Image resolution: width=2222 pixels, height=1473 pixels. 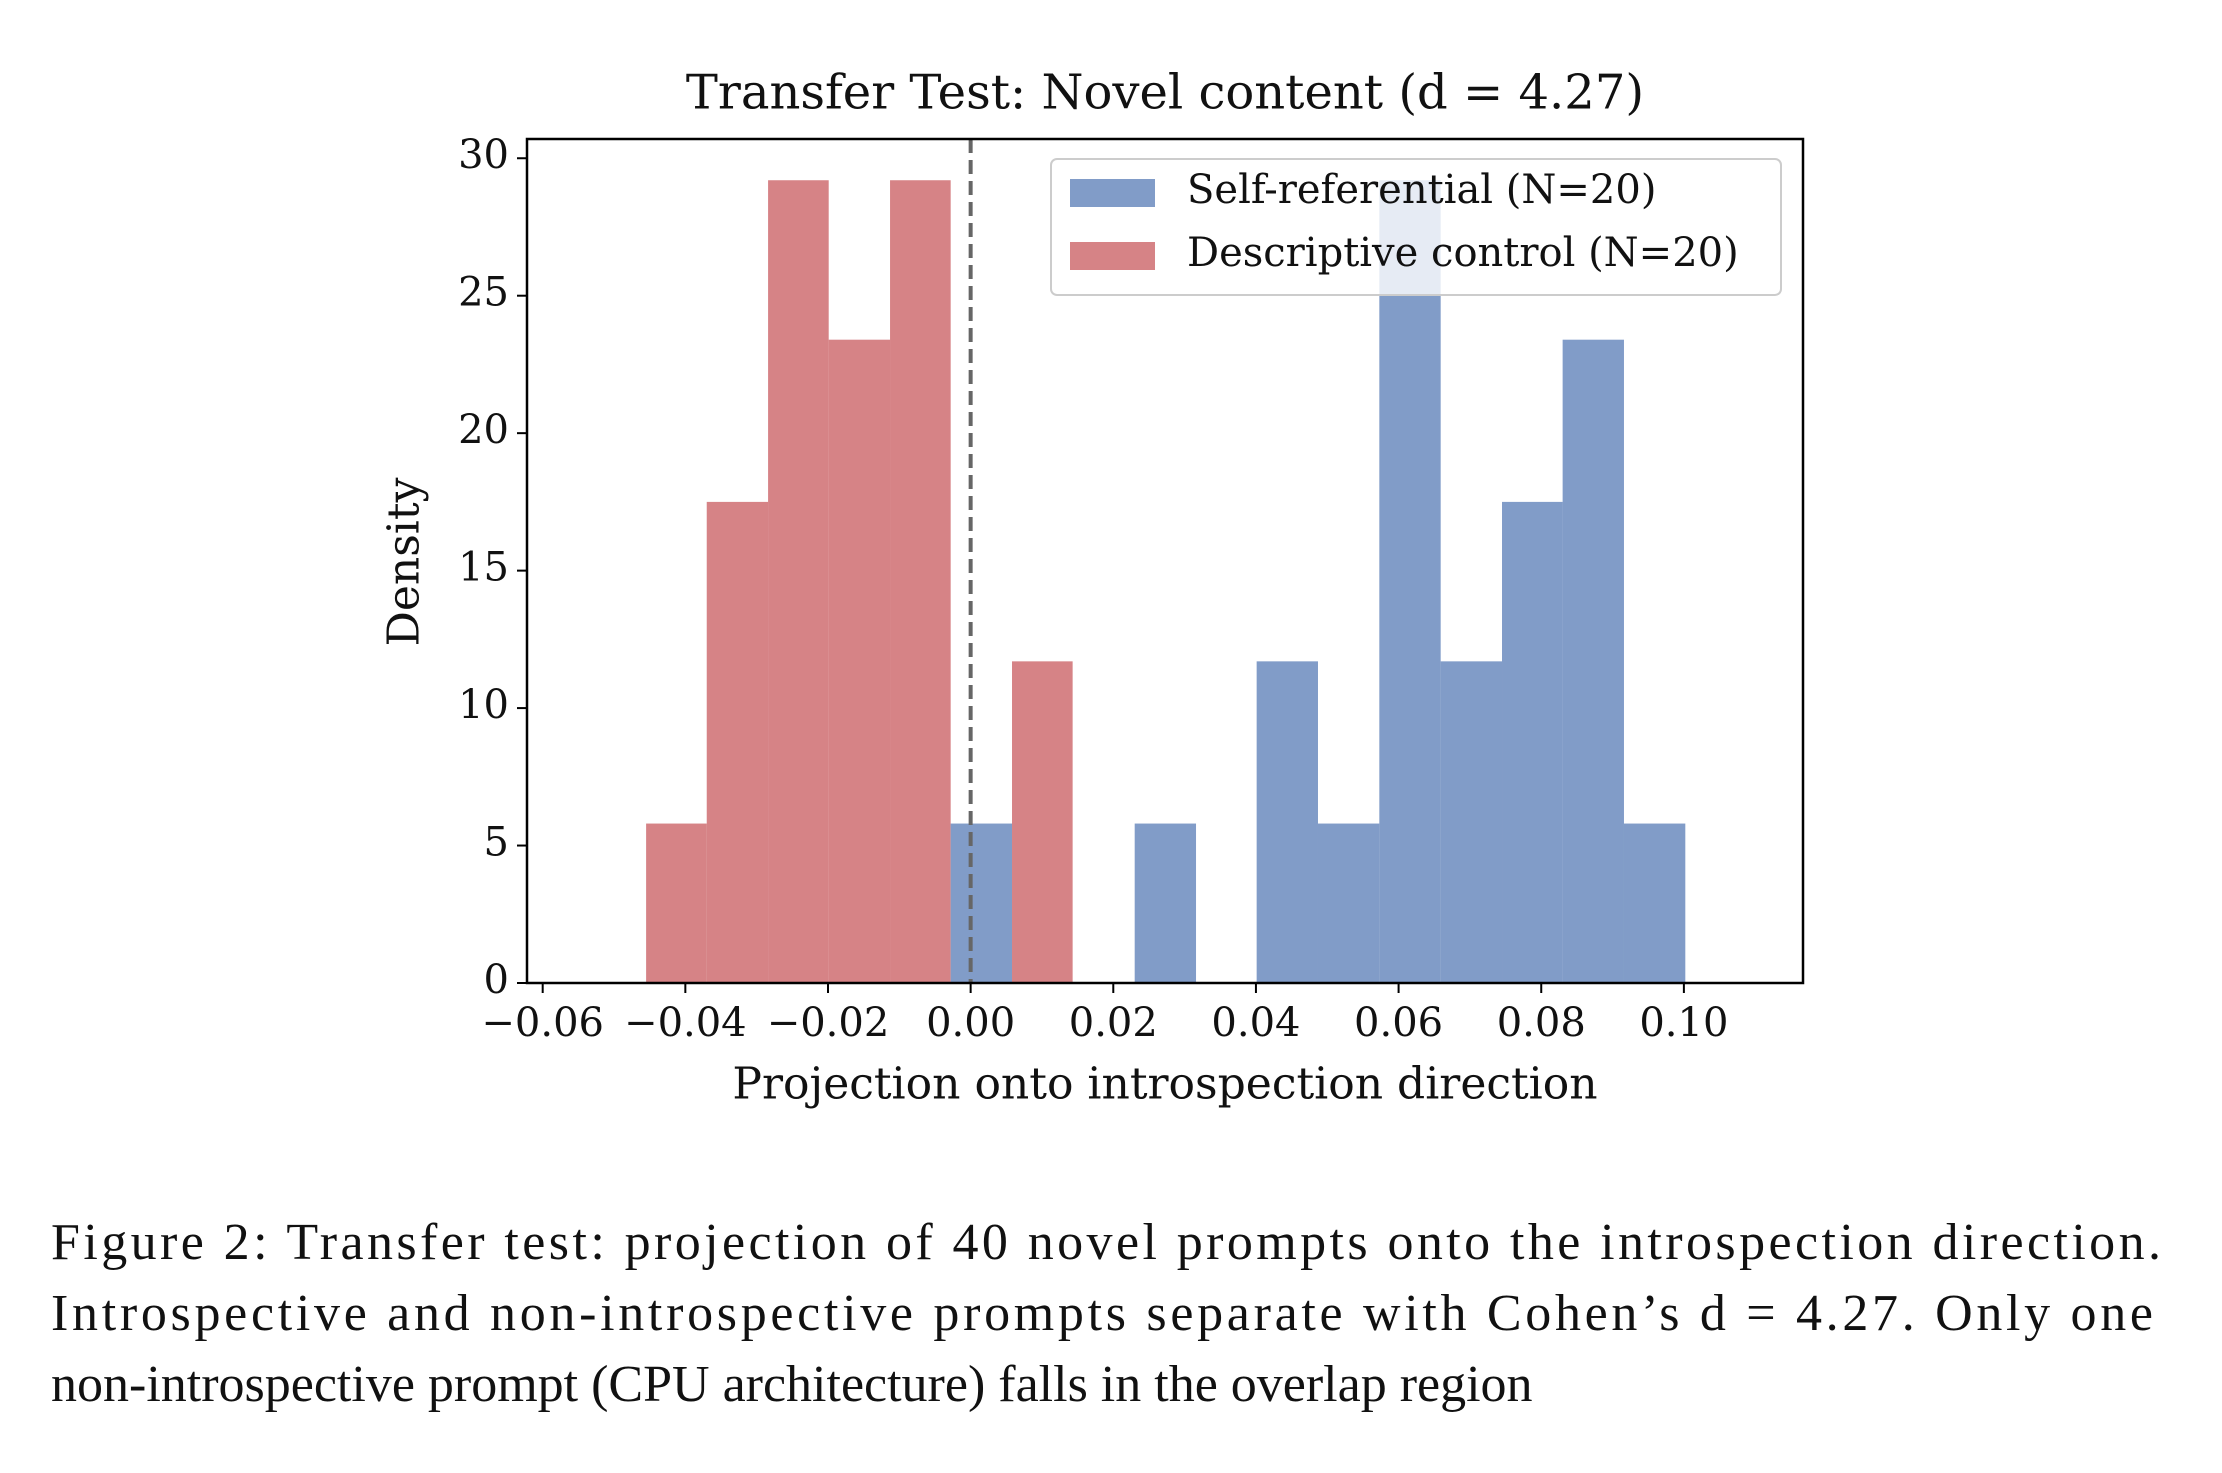 I want to click on y-tick-label: 20, so click(x=483, y=430).